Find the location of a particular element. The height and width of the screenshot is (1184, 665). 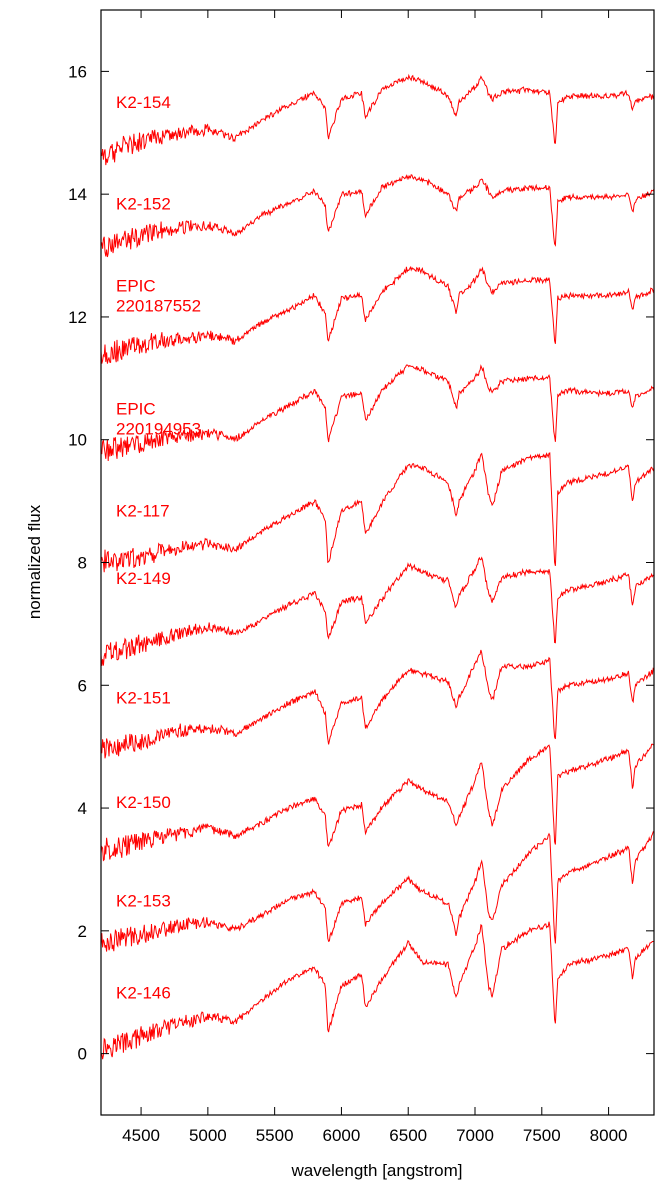

series-label-line: 220194953 is located at coordinates (158, 428).